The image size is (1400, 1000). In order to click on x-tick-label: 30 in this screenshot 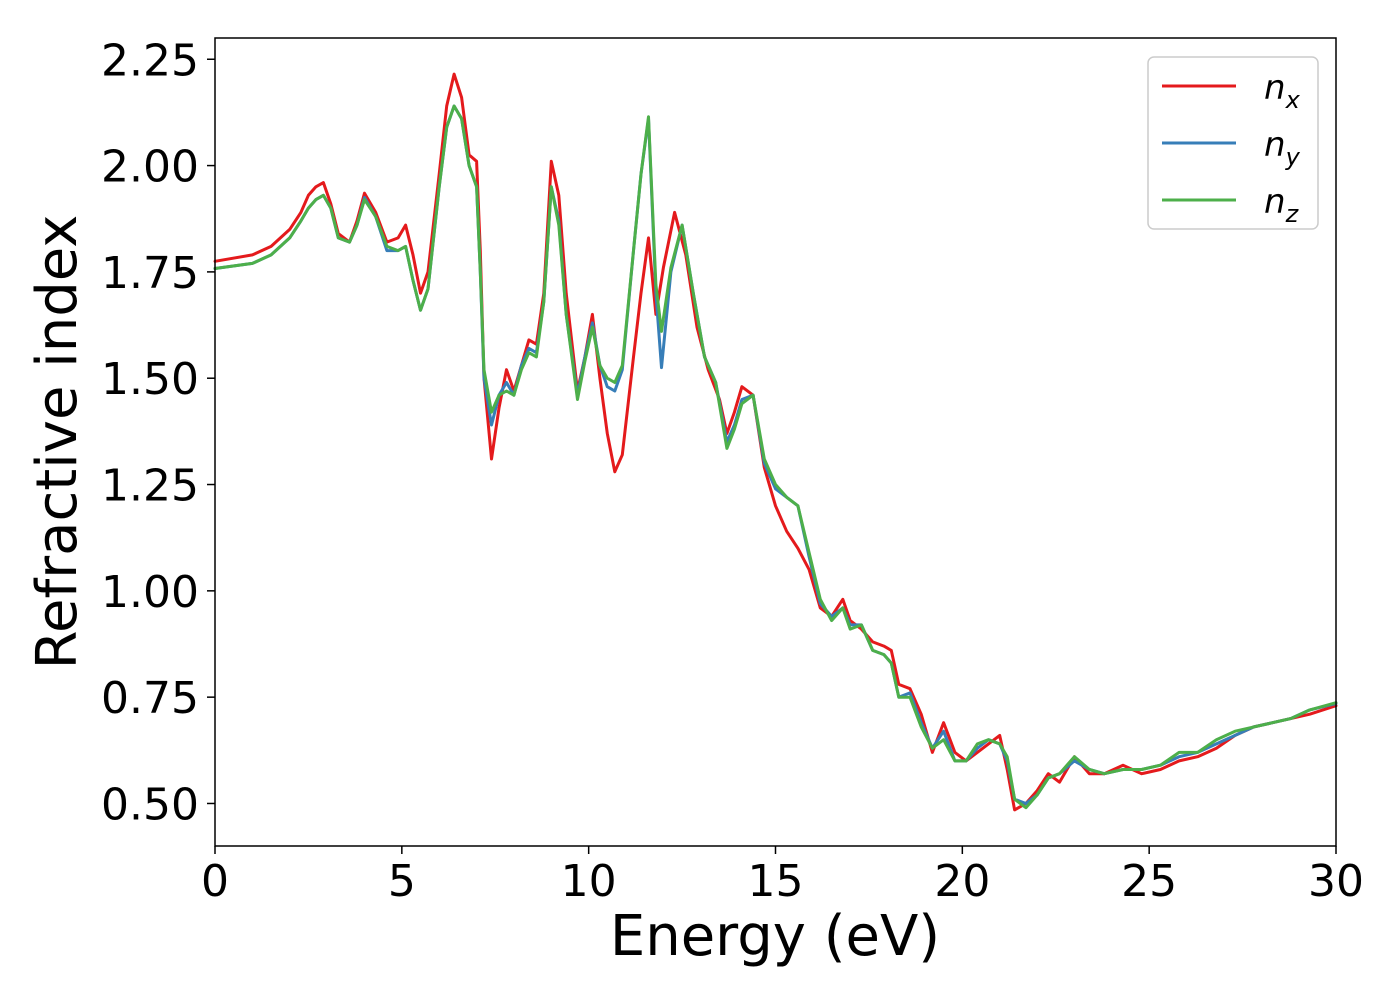, I will do `click(1336, 881)`.